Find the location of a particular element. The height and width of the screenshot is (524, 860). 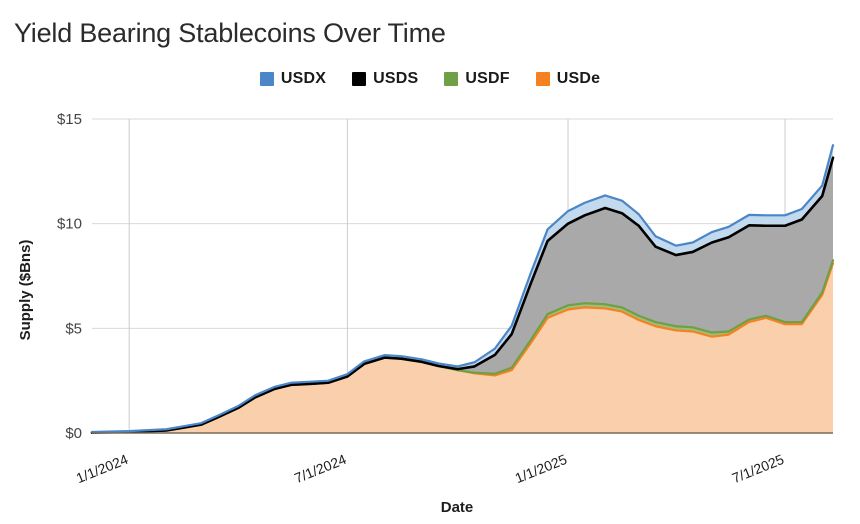

legend-item-usde: USDe is located at coordinates (568, 79).